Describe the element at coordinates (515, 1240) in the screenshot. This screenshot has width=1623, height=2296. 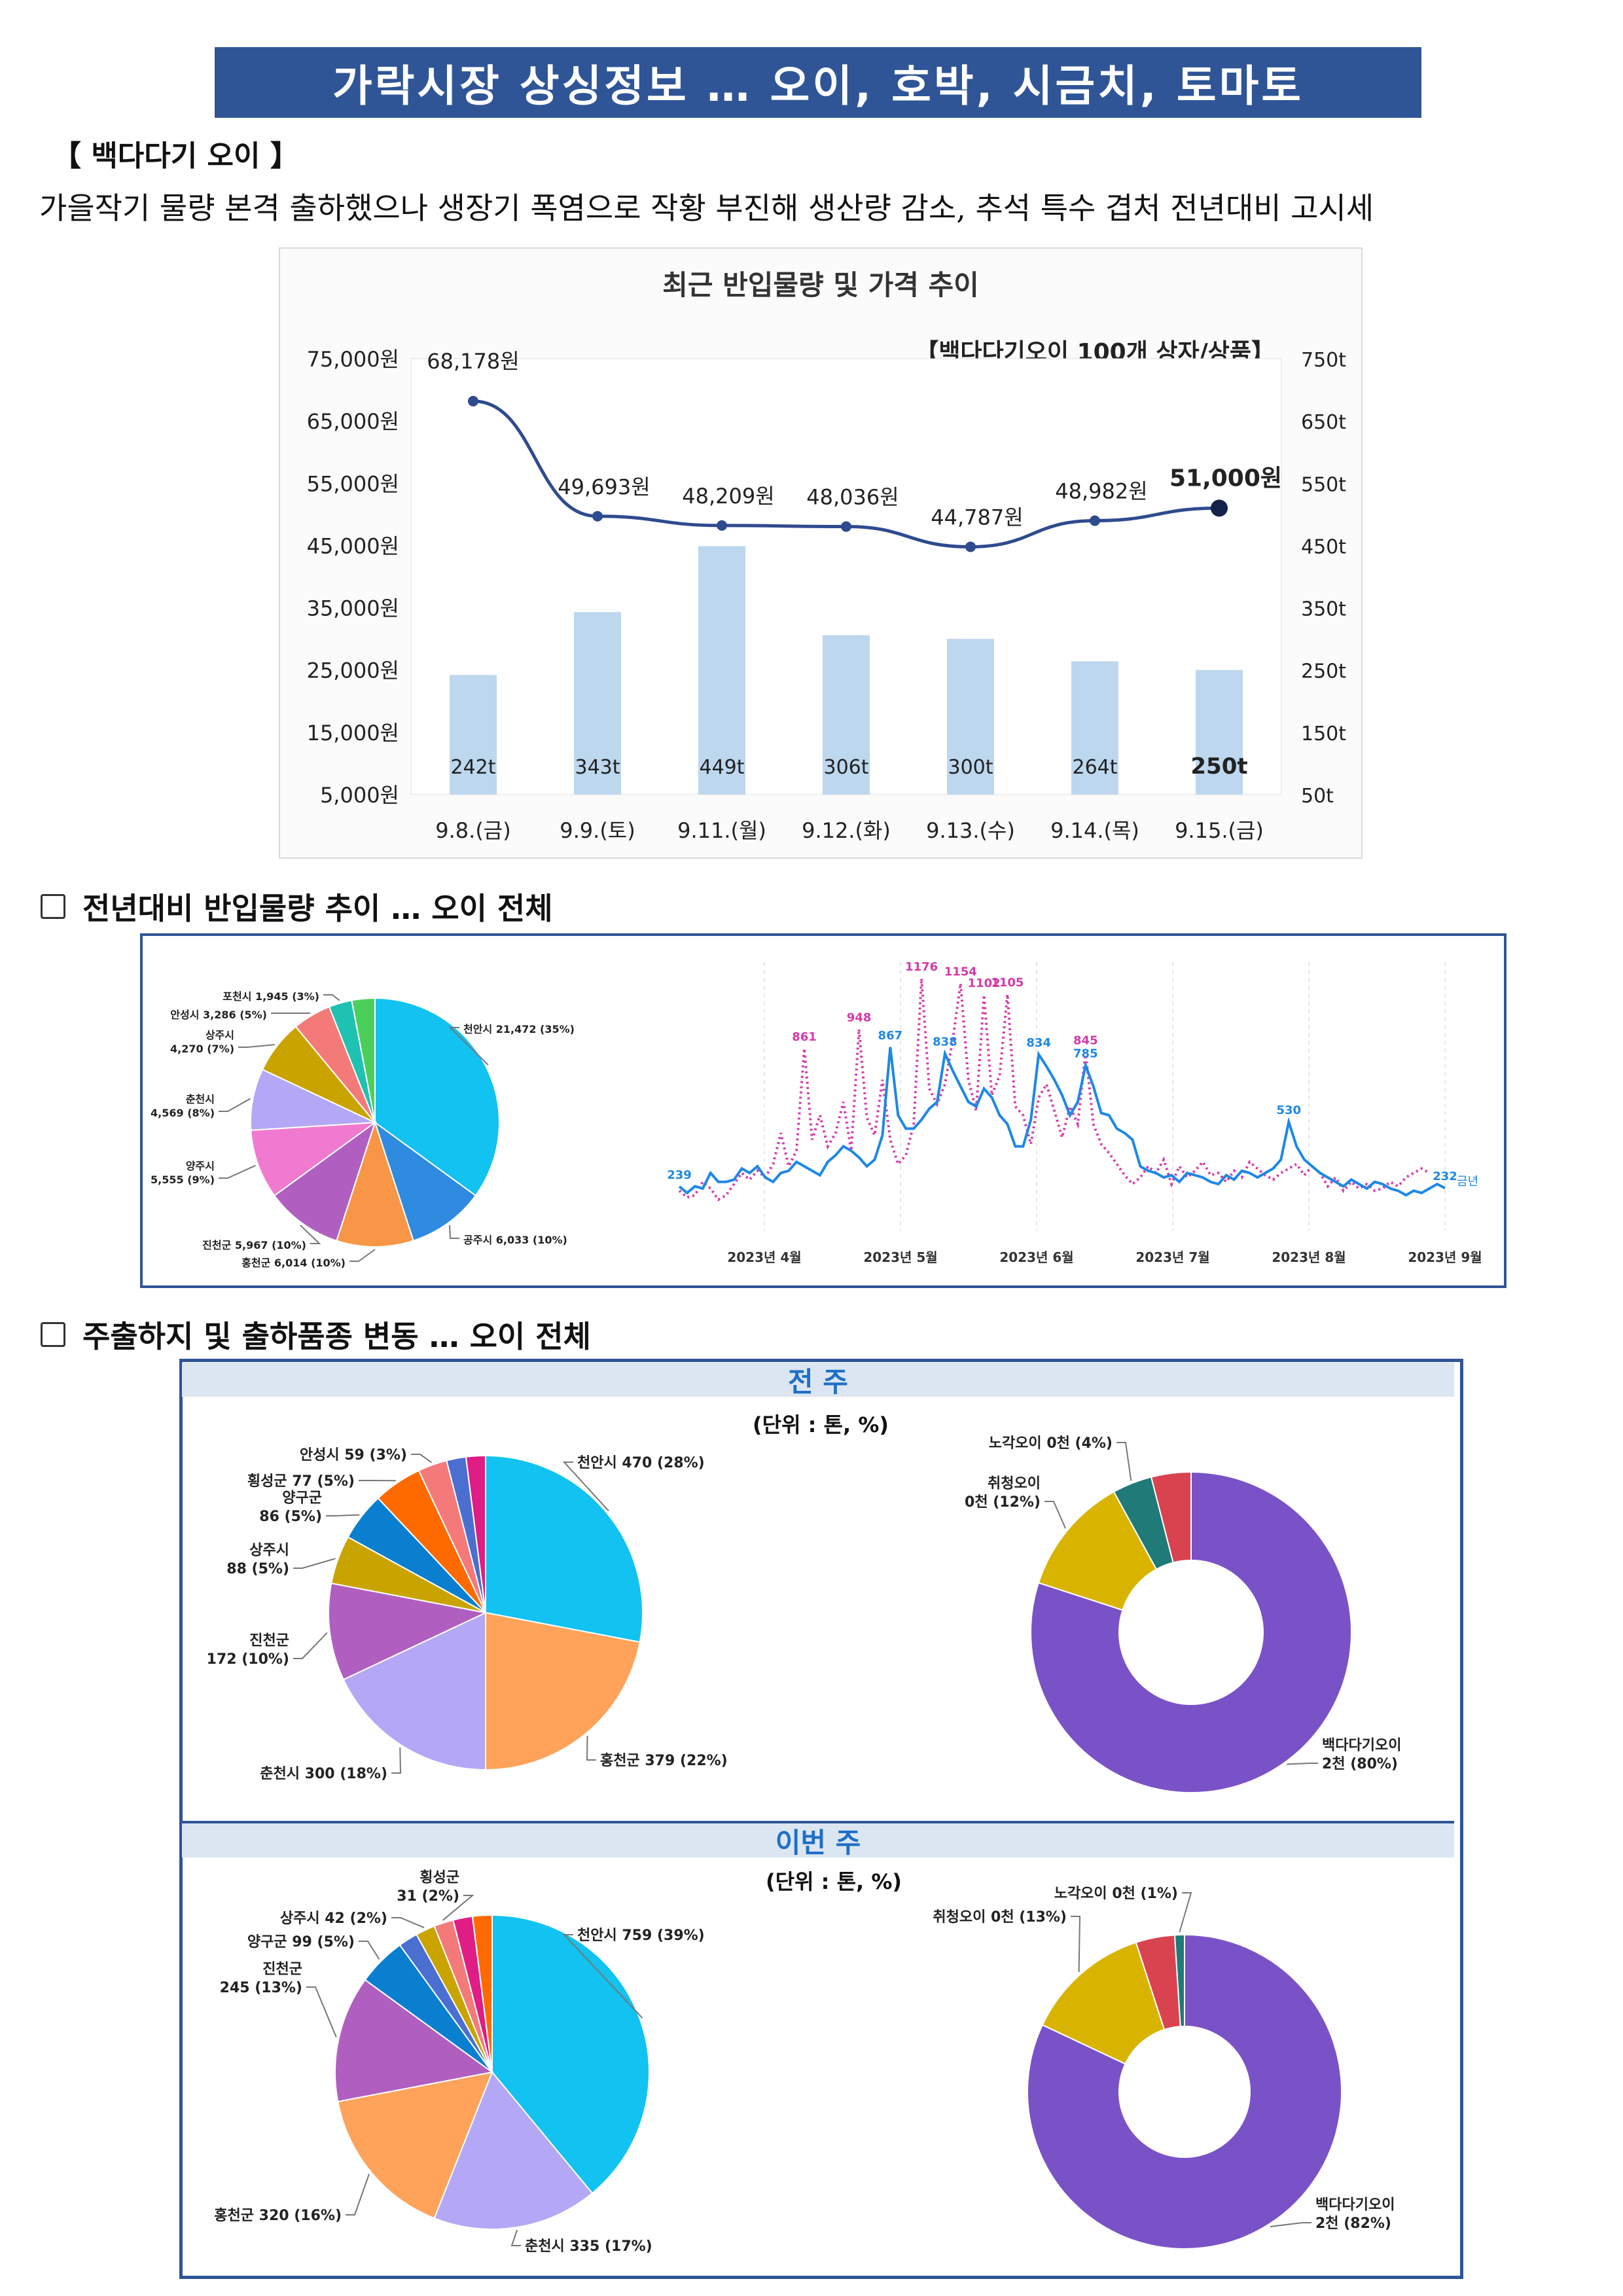
I see `slice-label: 공주시 6,033 (10%)` at that location.